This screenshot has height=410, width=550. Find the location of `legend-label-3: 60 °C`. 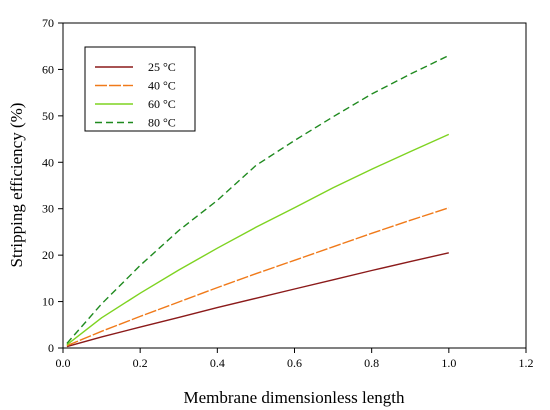

legend-label-3: 60 °C is located at coordinates (162, 104).